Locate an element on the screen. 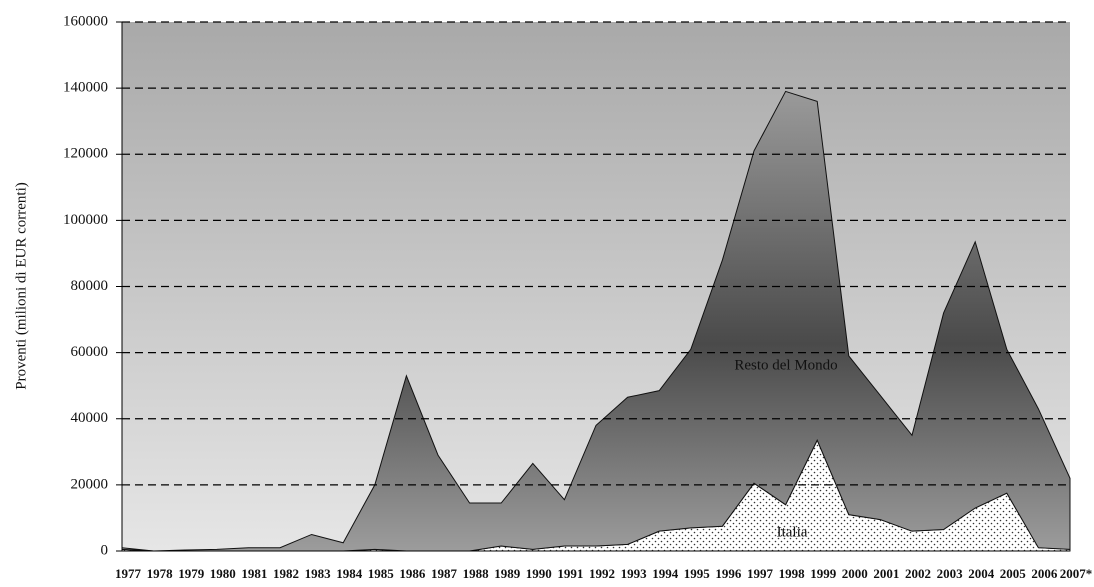 The width and height of the screenshot is (1094, 587). x-tick-label: 1982 is located at coordinates (286, 573).